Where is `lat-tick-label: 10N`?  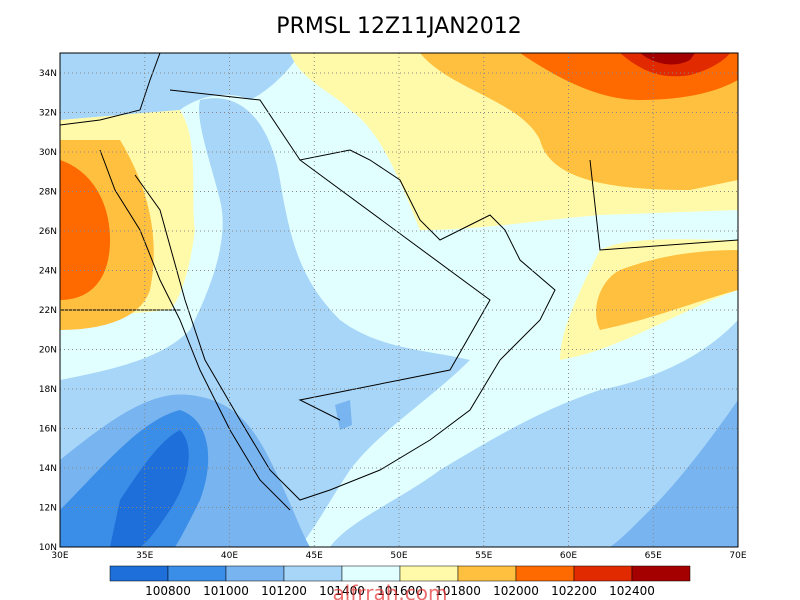
lat-tick-label: 10N is located at coordinates (48, 548).